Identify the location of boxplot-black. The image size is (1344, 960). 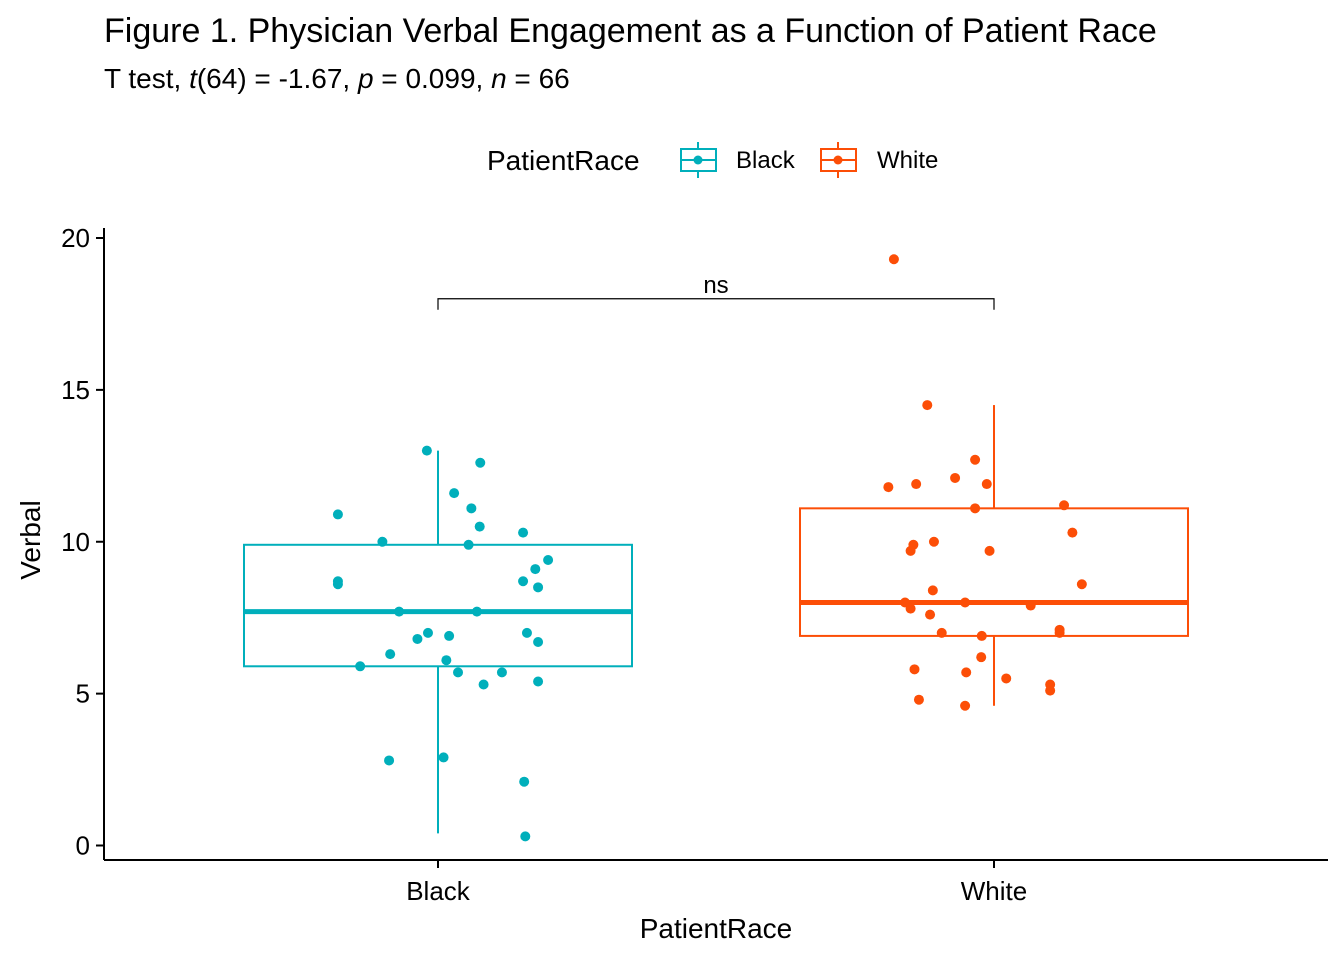
(438, 642).